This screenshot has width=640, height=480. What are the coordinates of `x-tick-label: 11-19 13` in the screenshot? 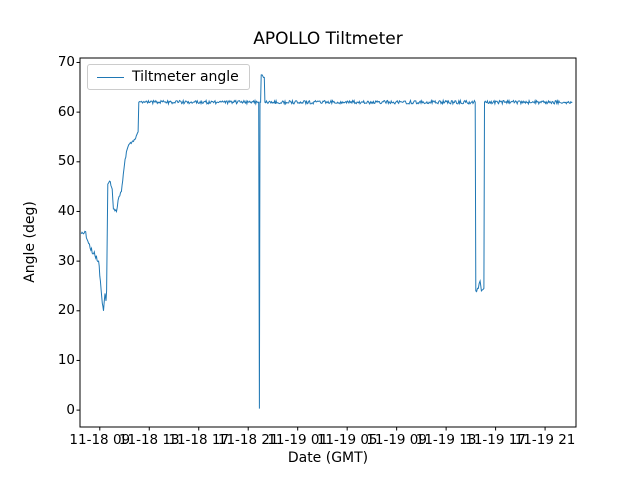 It's located at (446, 440).